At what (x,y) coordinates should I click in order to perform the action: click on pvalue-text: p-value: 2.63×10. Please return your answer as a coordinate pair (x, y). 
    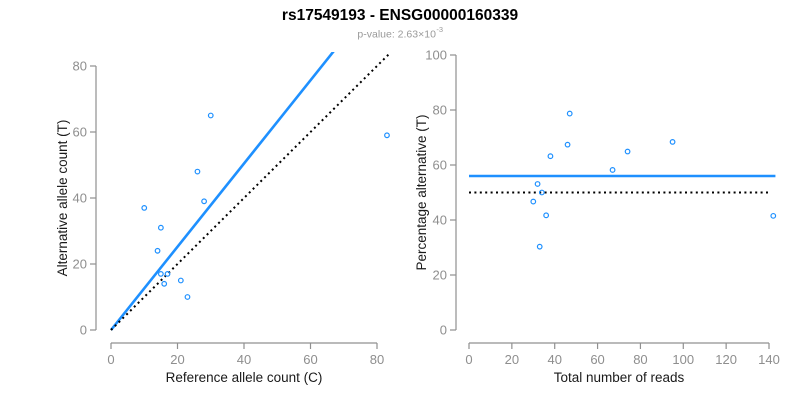
    Looking at the image, I should click on (396, 34).